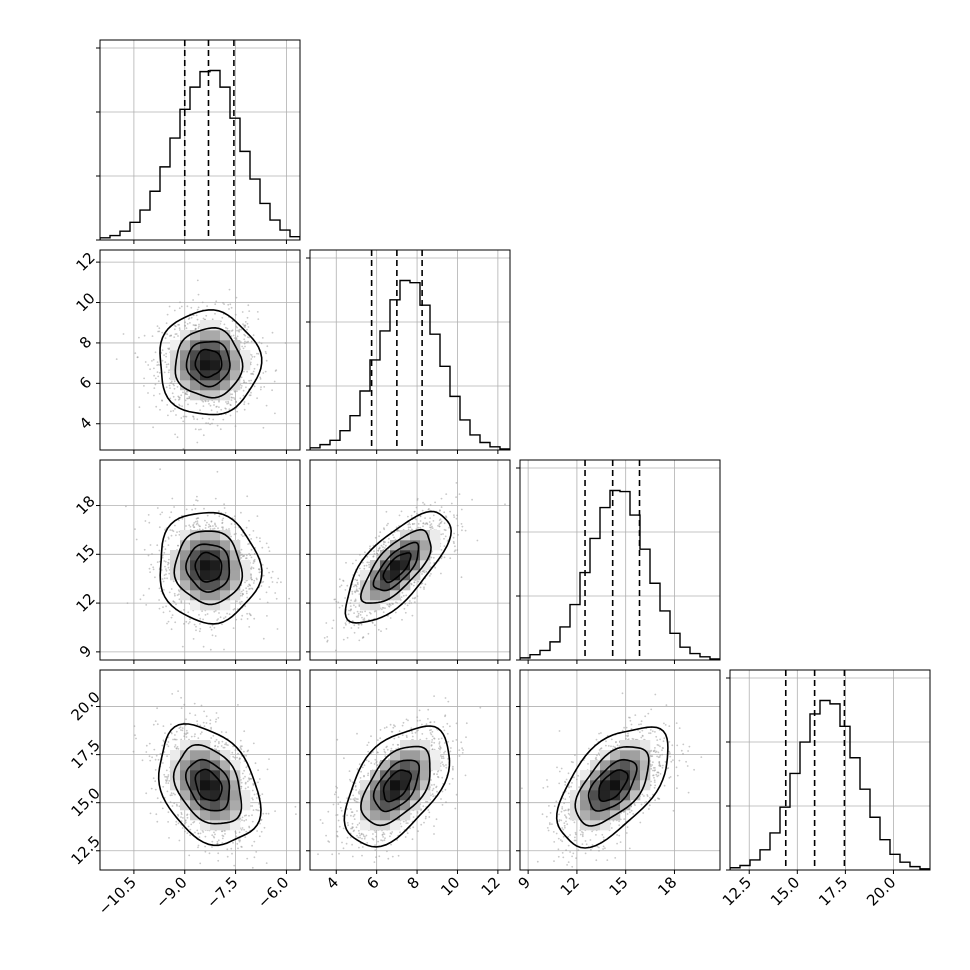  I want to click on panel-frame, so click(620, 560).